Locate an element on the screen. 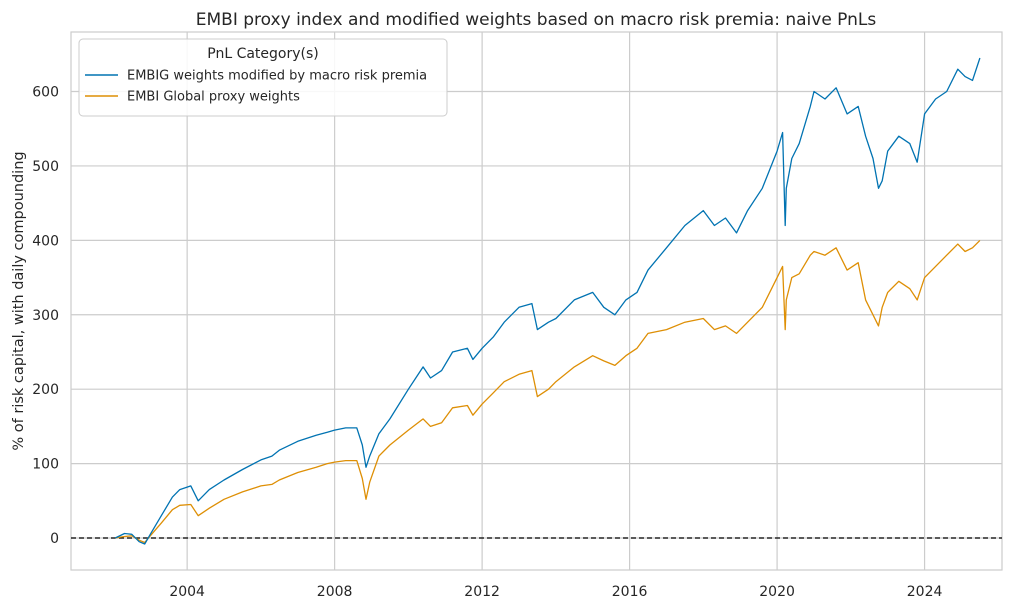 This screenshot has width=1011, height=609. x-tick-label: 2004 is located at coordinates (187, 592).